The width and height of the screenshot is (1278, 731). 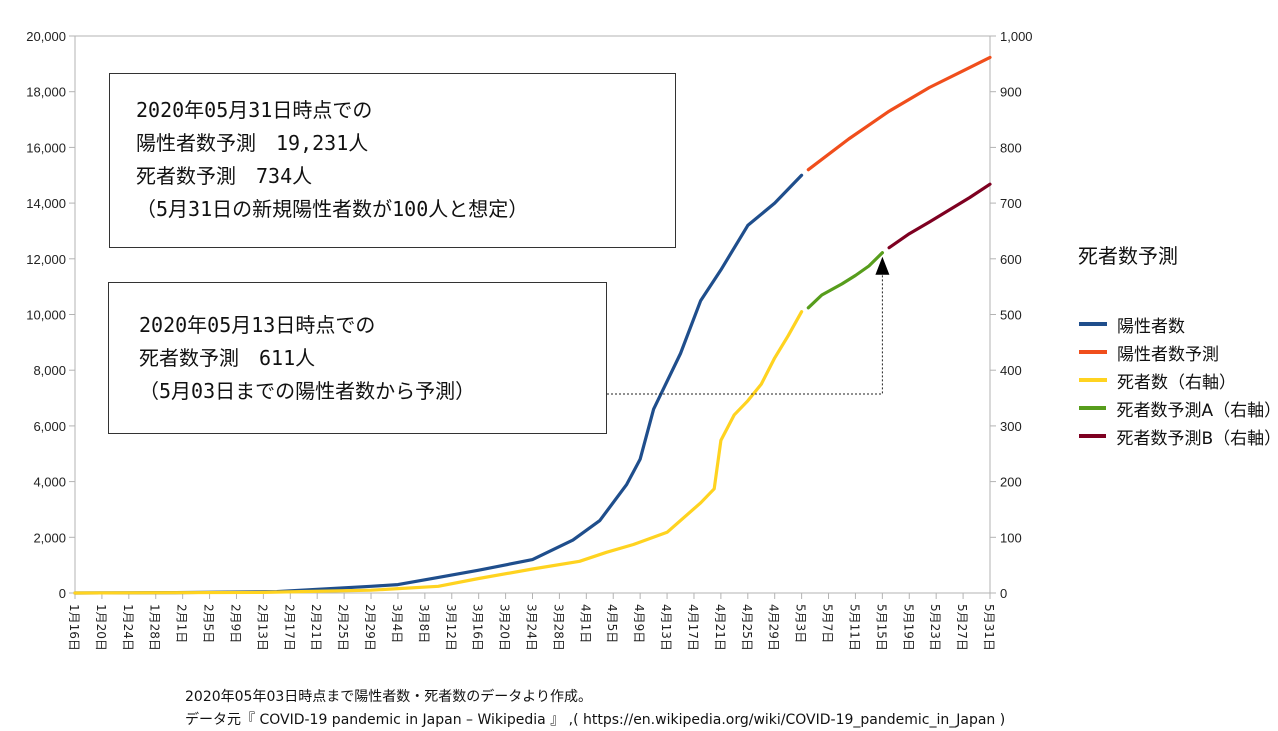 I want to click on y-left-tick-label: 18,000, so click(x=46, y=92).